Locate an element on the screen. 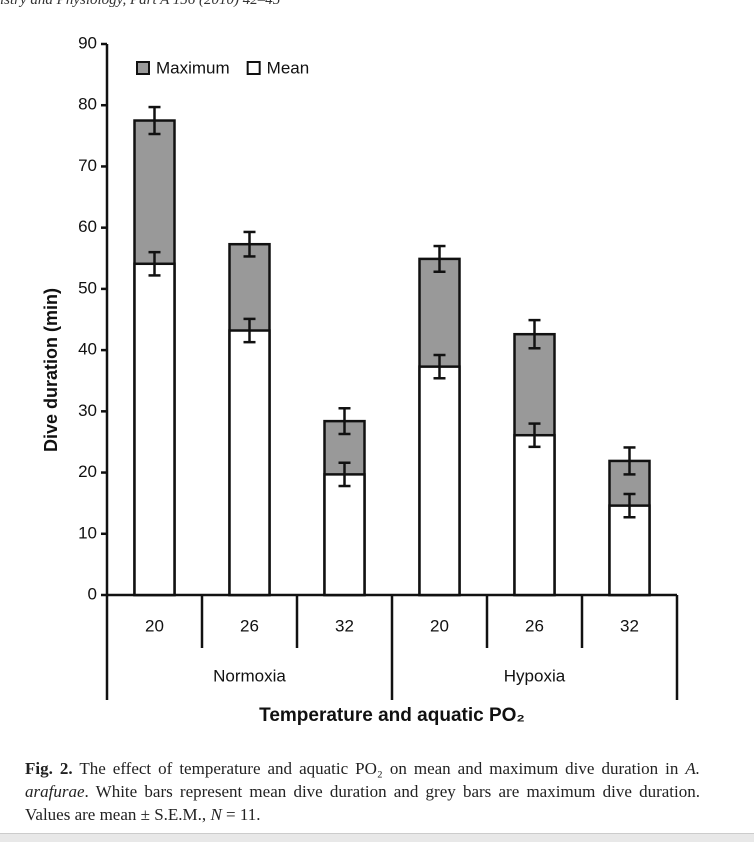 The height and width of the screenshot is (842, 754). y-tick-label: 60 is located at coordinates (87, 226).